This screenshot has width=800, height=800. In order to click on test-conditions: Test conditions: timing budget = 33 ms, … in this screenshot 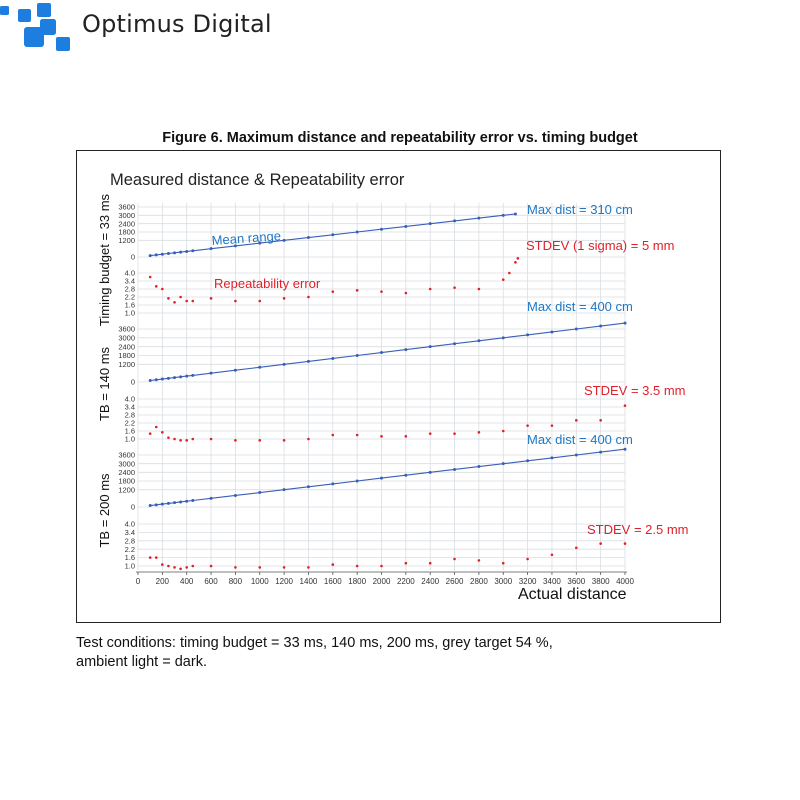, I will do `click(314, 653)`.